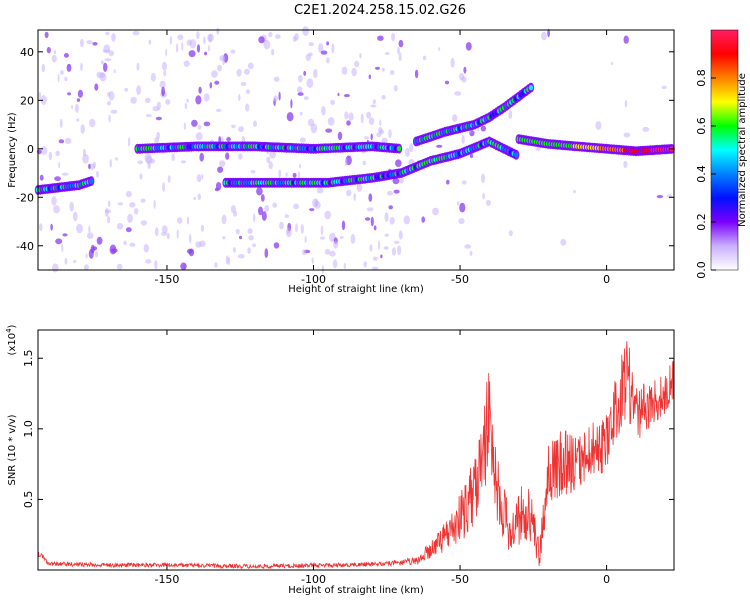  What do you see at coordinates (27, 52) in the screenshot?
I see `spectrogram-y-tick-label: 40` at bounding box center [27, 52].